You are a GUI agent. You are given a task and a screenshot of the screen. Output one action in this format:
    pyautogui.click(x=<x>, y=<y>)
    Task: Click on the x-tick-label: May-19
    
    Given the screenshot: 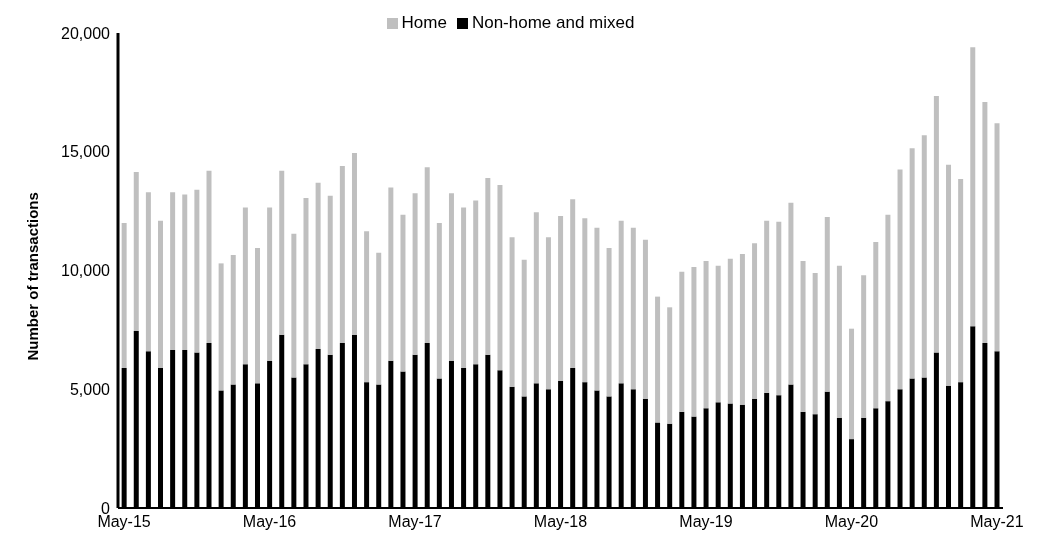 What is the action you would take?
    pyautogui.click(x=706, y=522)
    